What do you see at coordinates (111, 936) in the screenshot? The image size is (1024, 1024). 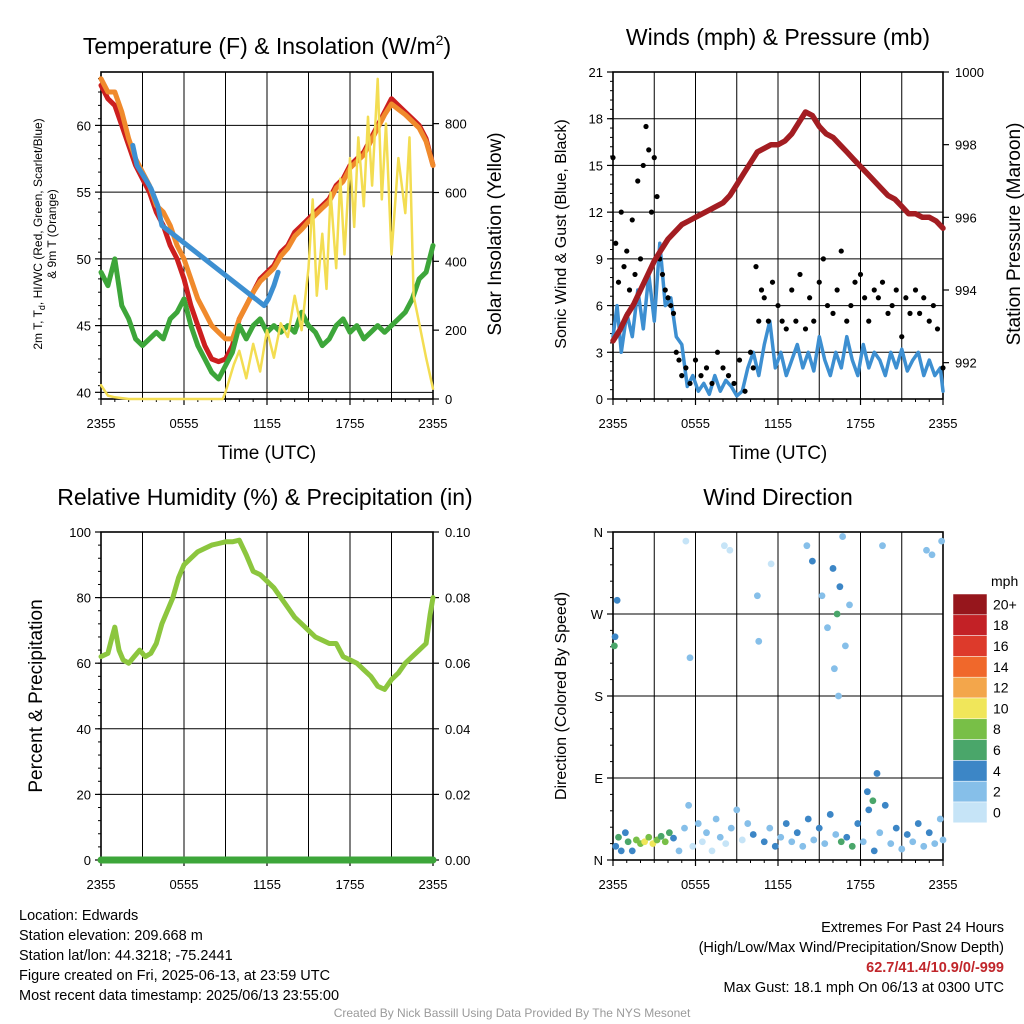 I see `station-elevation: Station elevation: 209.668 m` at bounding box center [111, 936].